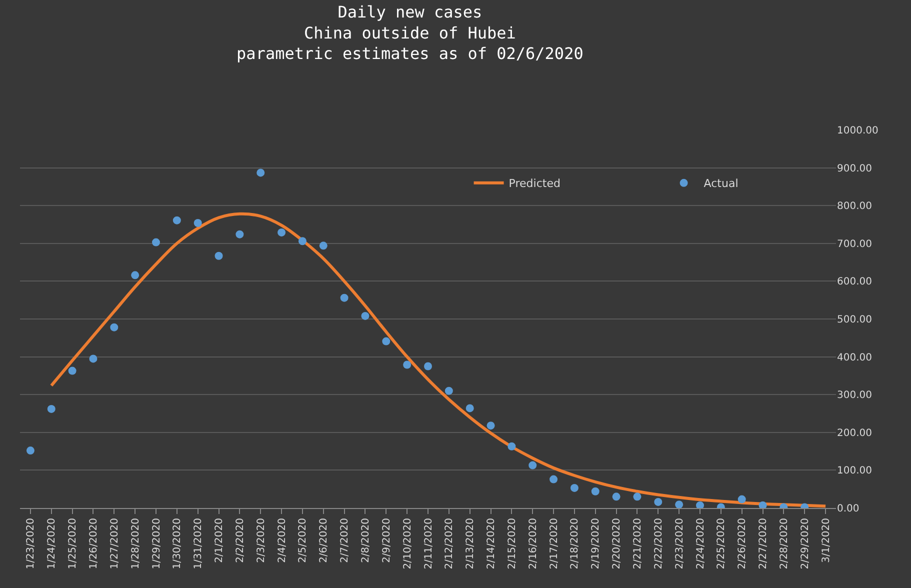 This screenshot has height=588, width=911. I want to click on x-tick-label: 1/23/2020, so click(31, 544).